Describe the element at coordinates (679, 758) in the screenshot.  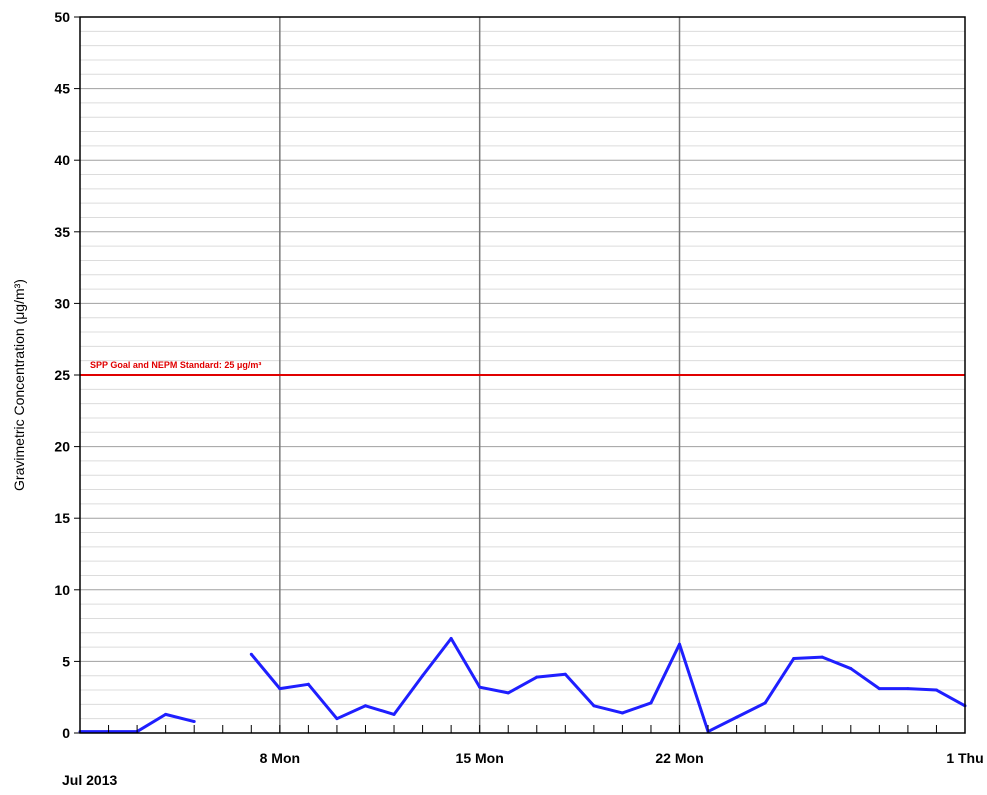
I see `x-tick-label: 22 Mon` at that location.